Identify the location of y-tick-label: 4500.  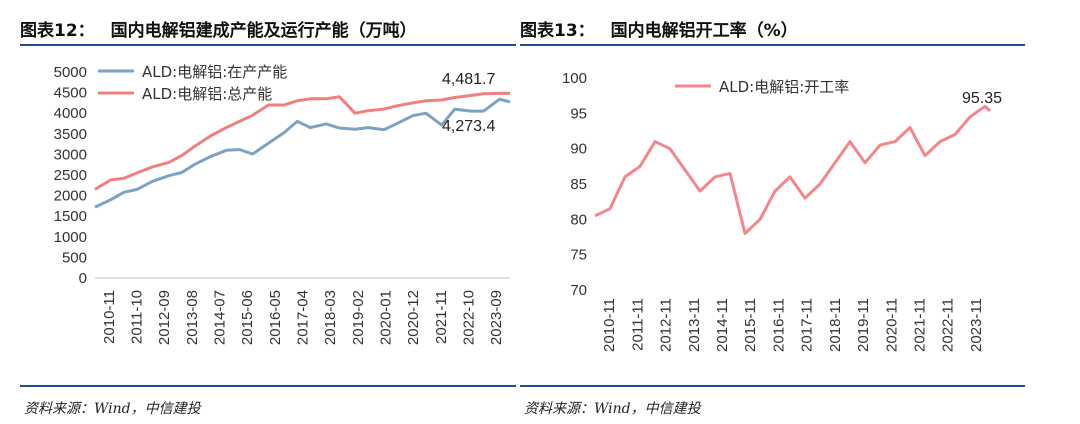
(70, 93).